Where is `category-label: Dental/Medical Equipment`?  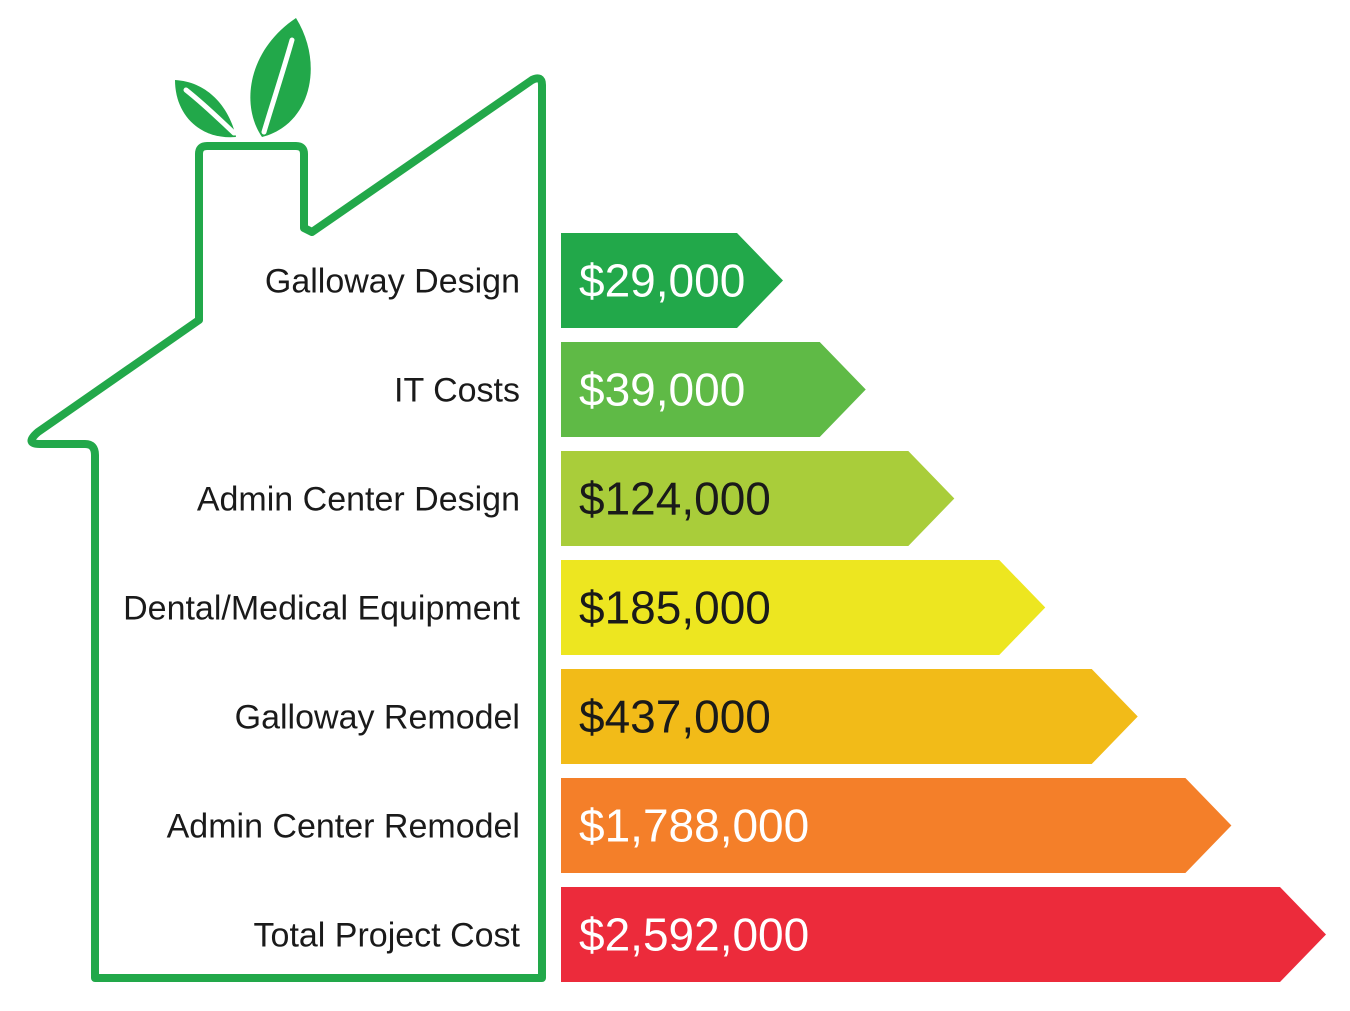 category-label: Dental/Medical Equipment is located at coordinates (321, 609).